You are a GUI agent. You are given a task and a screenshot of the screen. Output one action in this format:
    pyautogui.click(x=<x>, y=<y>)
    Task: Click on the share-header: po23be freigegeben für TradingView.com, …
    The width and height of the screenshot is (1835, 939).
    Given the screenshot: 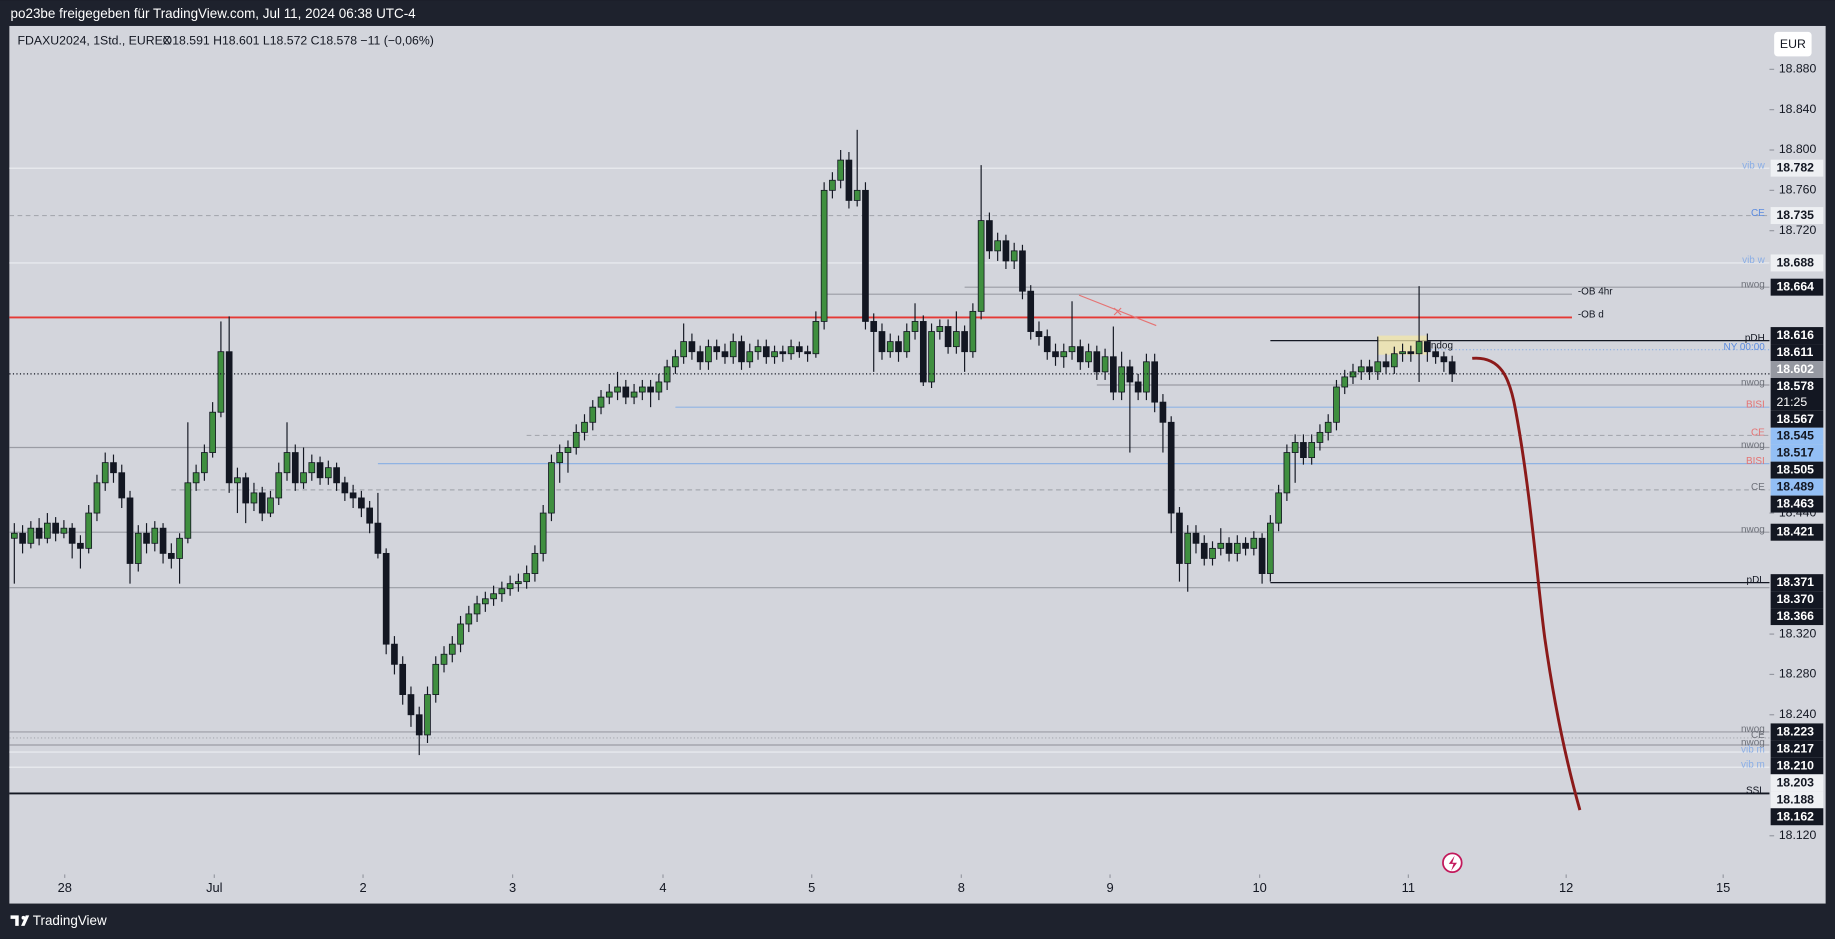 What is the action you would take?
    pyautogui.click(x=214, y=13)
    